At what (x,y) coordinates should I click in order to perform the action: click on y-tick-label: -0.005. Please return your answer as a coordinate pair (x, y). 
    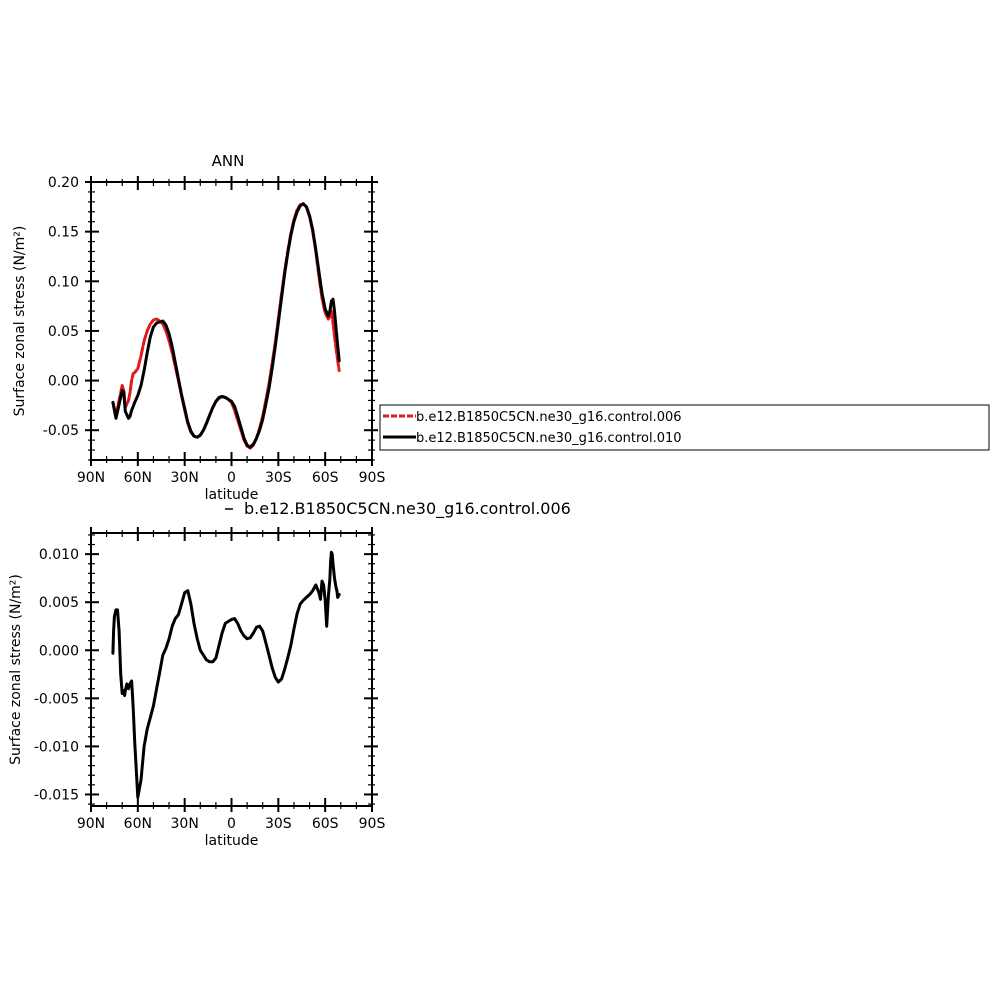
    Looking at the image, I should click on (56, 699).